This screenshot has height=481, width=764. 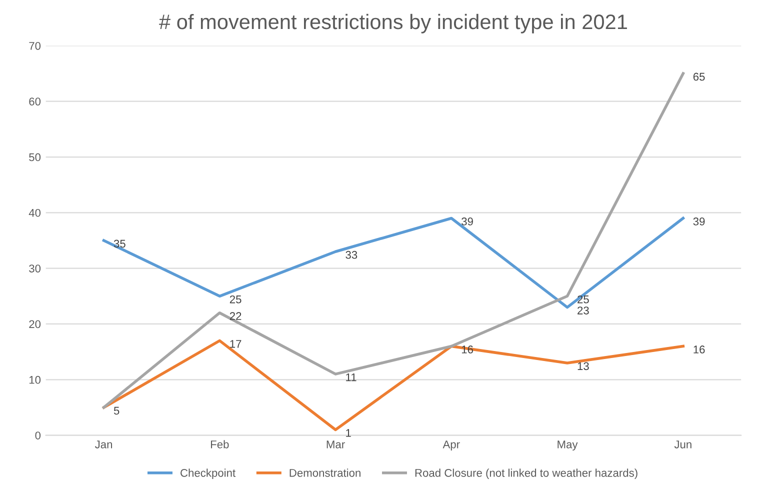 What do you see at coordinates (351, 377) in the screenshot?
I see `data-label: 11` at bounding box center [351, 377].